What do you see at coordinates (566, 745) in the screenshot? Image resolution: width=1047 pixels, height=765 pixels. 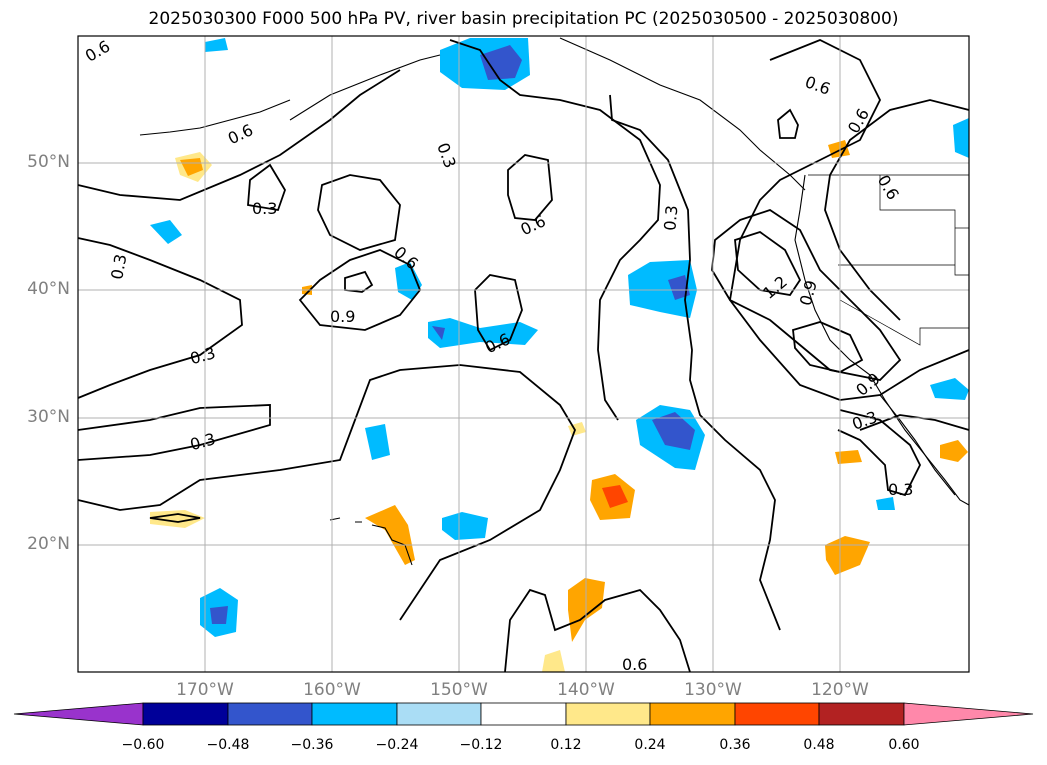 I see `colorbar-tick: 0.12` at bounding box center [566, 745].